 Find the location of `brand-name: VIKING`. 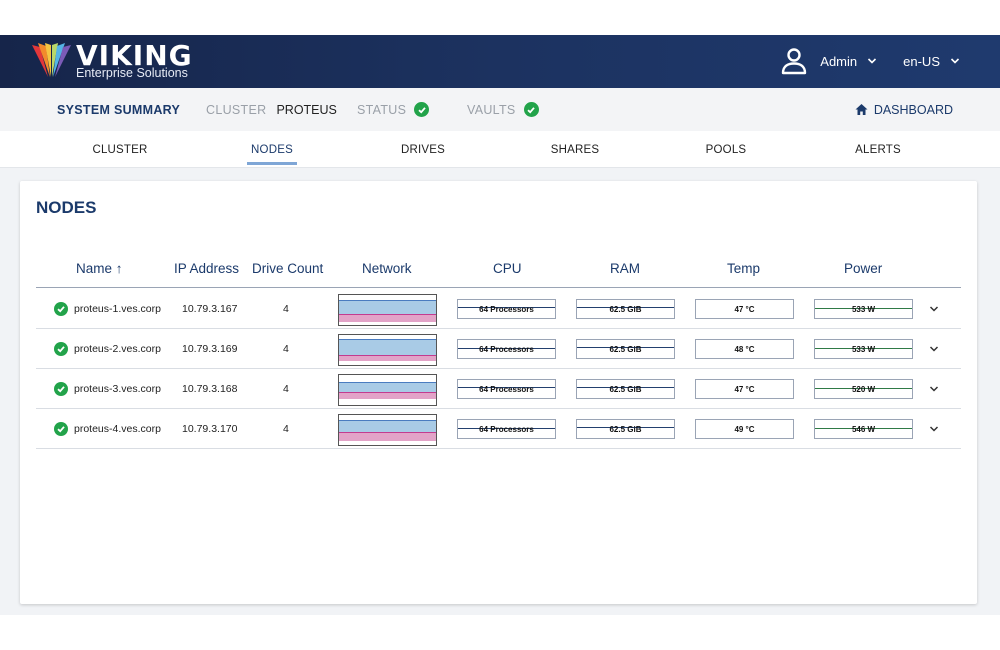

brand-name: VIKING is located at coordinates (134, 55).